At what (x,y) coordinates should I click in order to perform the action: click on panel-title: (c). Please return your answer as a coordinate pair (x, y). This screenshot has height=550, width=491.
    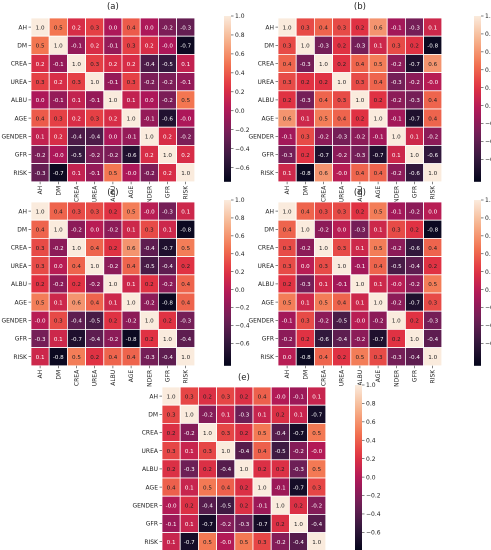
    Looking at the image, I should click on (112, 193).